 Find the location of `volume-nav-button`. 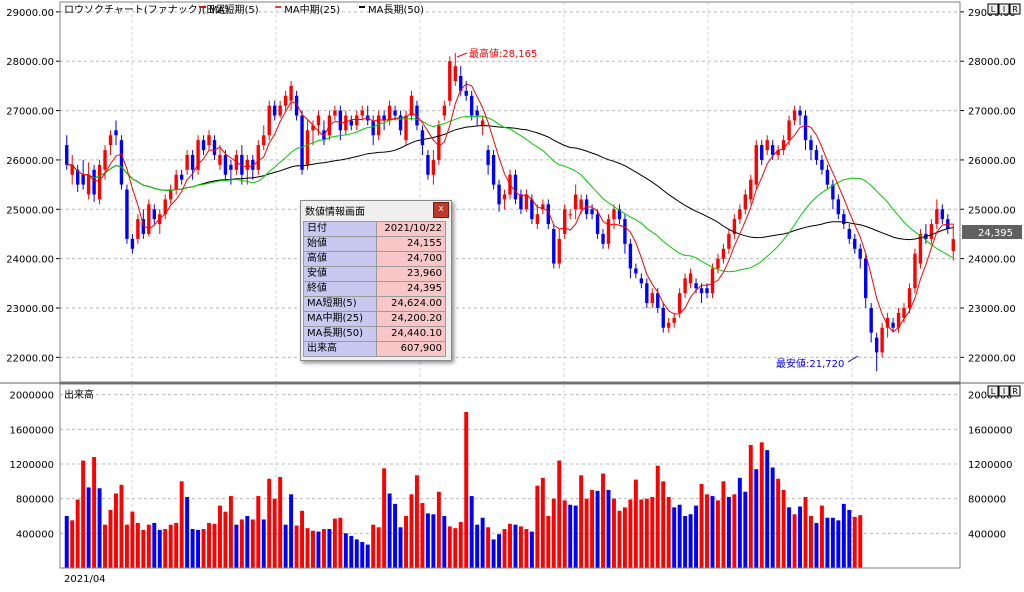

volume-nav-button is located at coordinates (993, 391).